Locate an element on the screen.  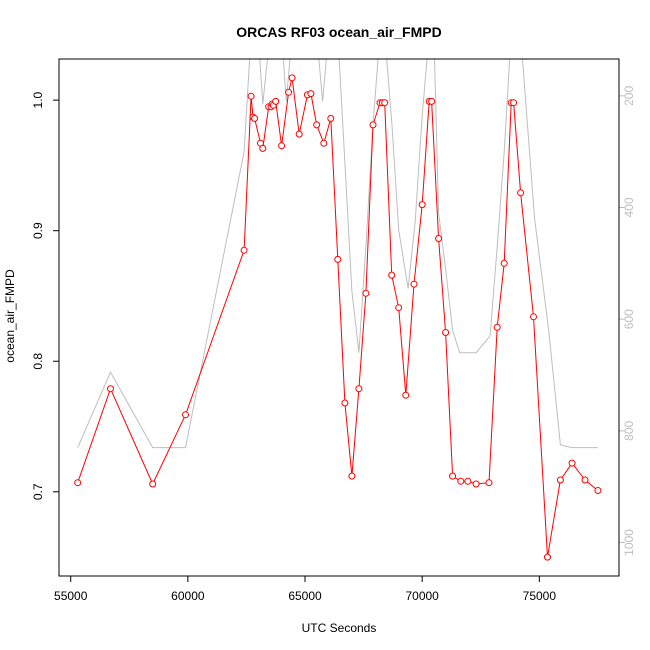
y-tick-label: 1.0 is located at coordinates (38, 99).